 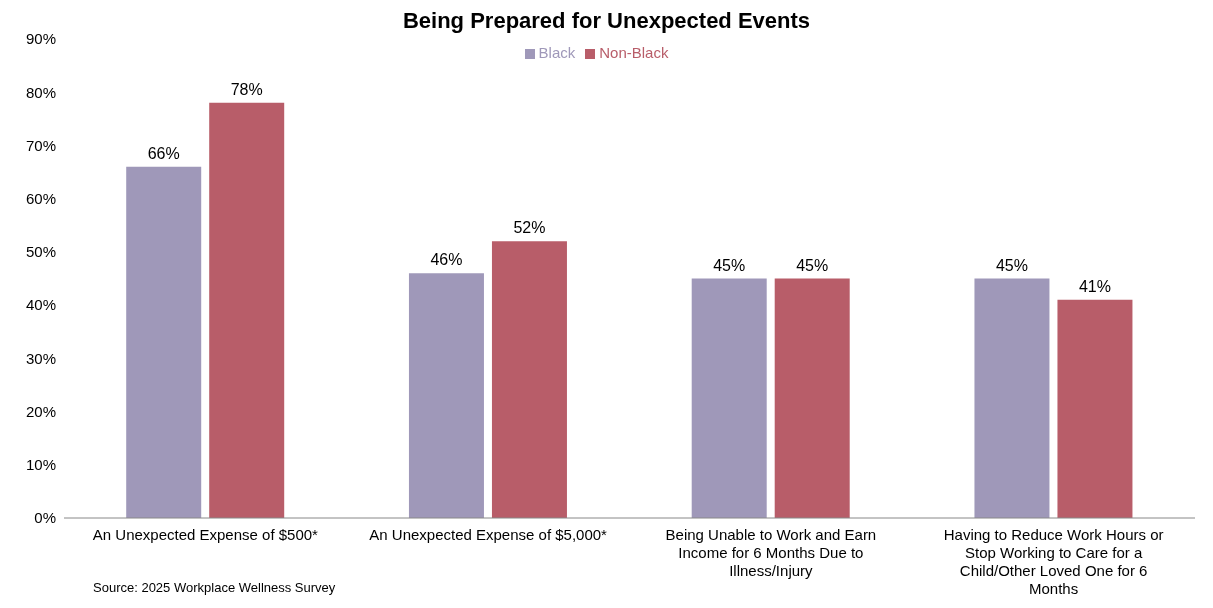 What do you see at coordinates (771, 552) in the screenshot?
I see `x-tick-label: Being Unable to Work and Earn Income for 6 Months Due to Illness/Injury` at bounding box center [771, 552].